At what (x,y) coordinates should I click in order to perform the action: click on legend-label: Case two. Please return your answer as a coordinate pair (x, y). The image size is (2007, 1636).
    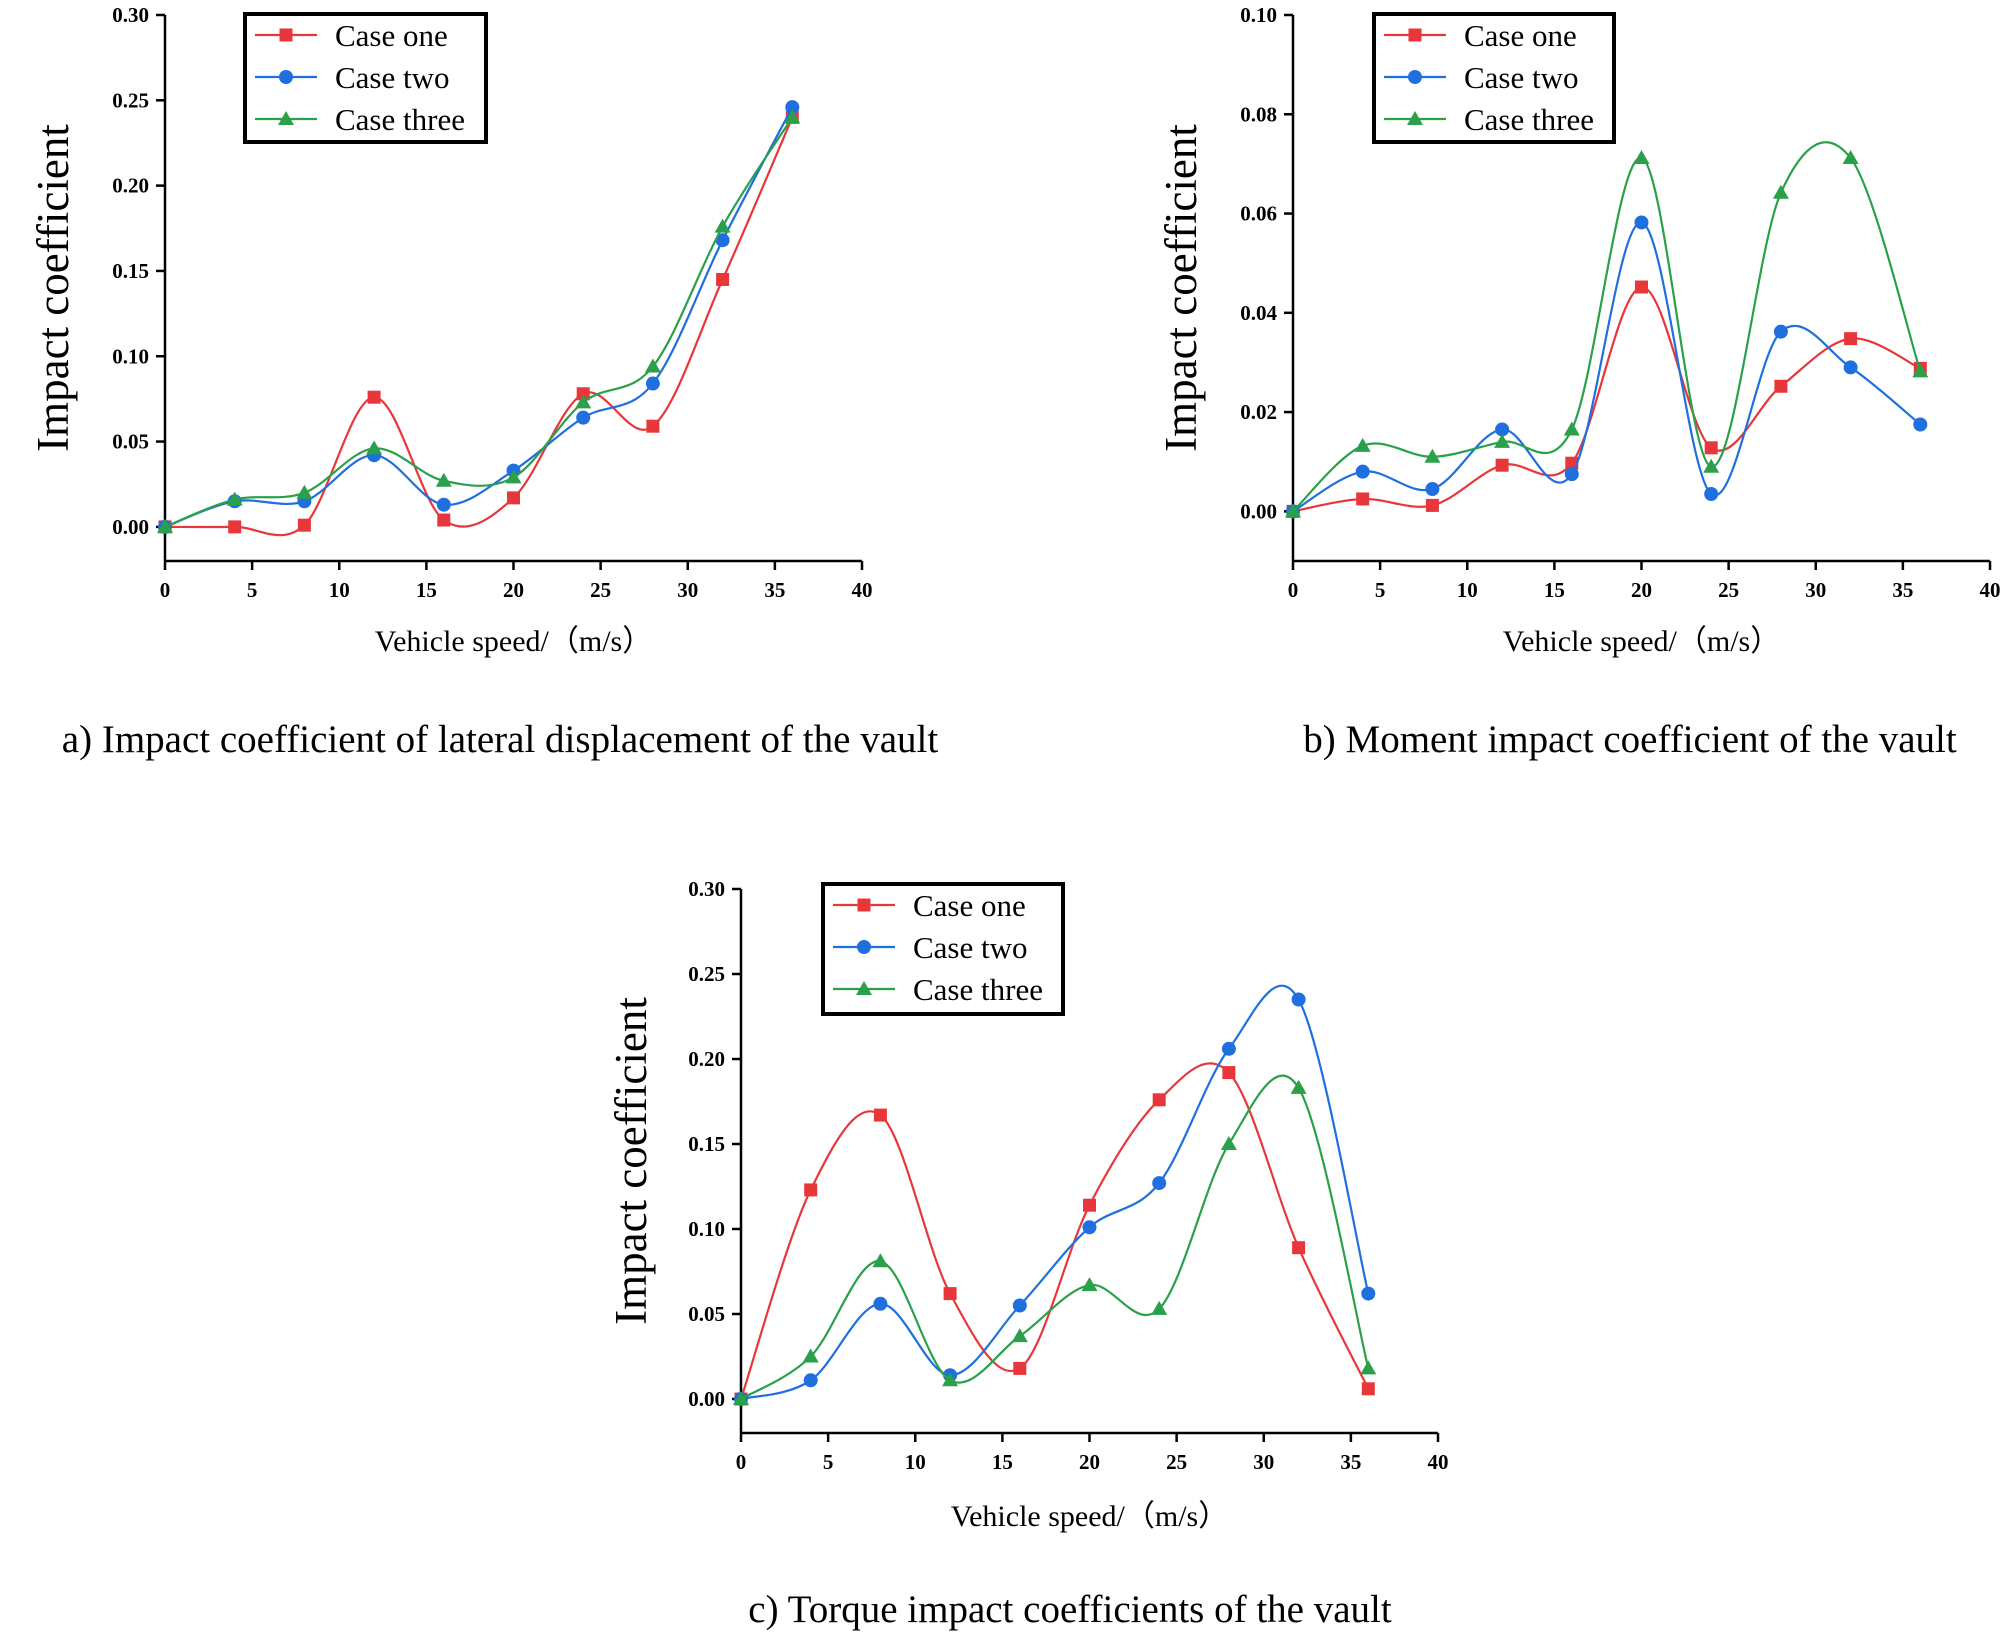
    Looking at the image, I should click on (970, 947).